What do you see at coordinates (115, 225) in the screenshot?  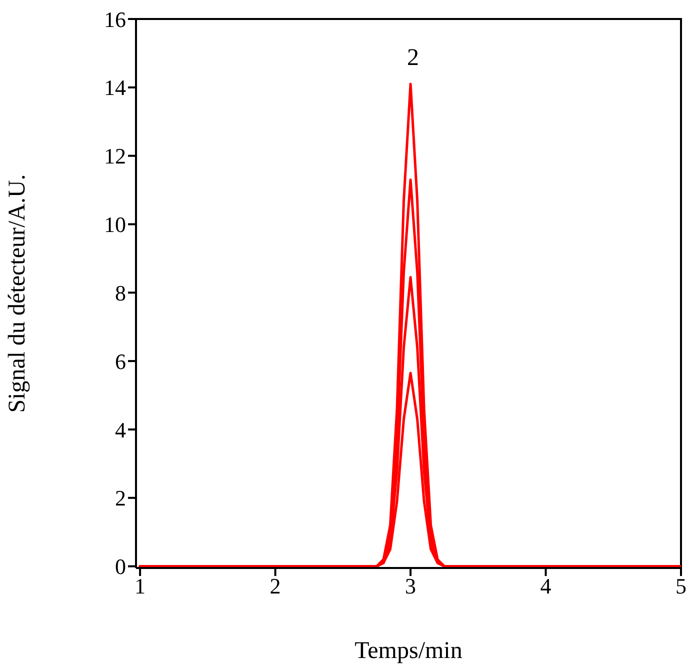 I see `y-tick-label: 10` at bounding box center [115, 225].